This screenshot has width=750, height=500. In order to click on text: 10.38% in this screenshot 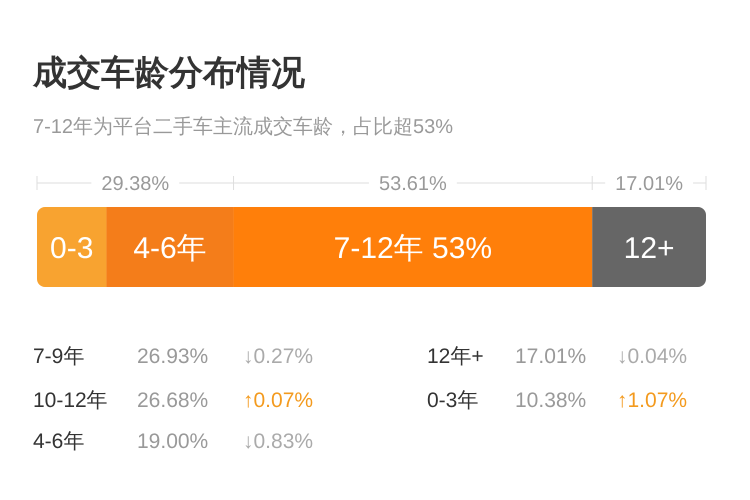, I will do `click(550, 400)`.